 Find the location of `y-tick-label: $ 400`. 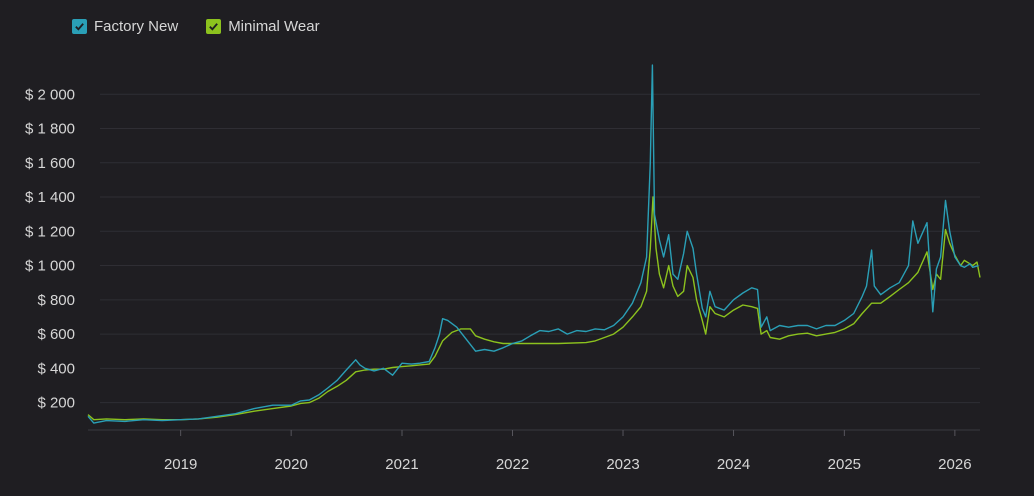

y-tick-label: $ 400 is located at coordinates (56, 368).